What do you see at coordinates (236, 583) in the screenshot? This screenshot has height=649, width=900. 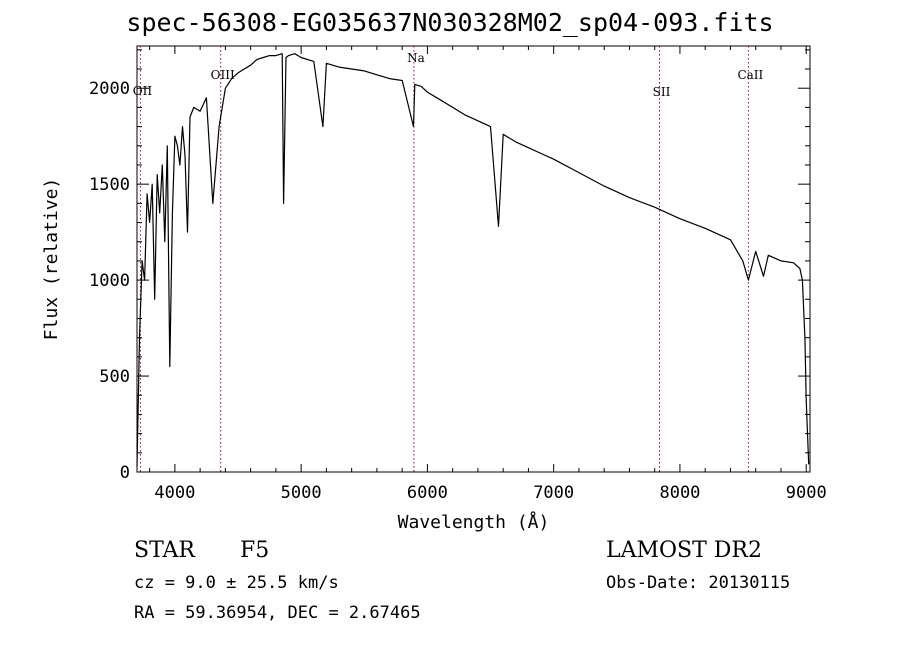 I see `redshift-cz: cz = 9.0 ± 25.5 km/s` at bounding box center [236, 583].